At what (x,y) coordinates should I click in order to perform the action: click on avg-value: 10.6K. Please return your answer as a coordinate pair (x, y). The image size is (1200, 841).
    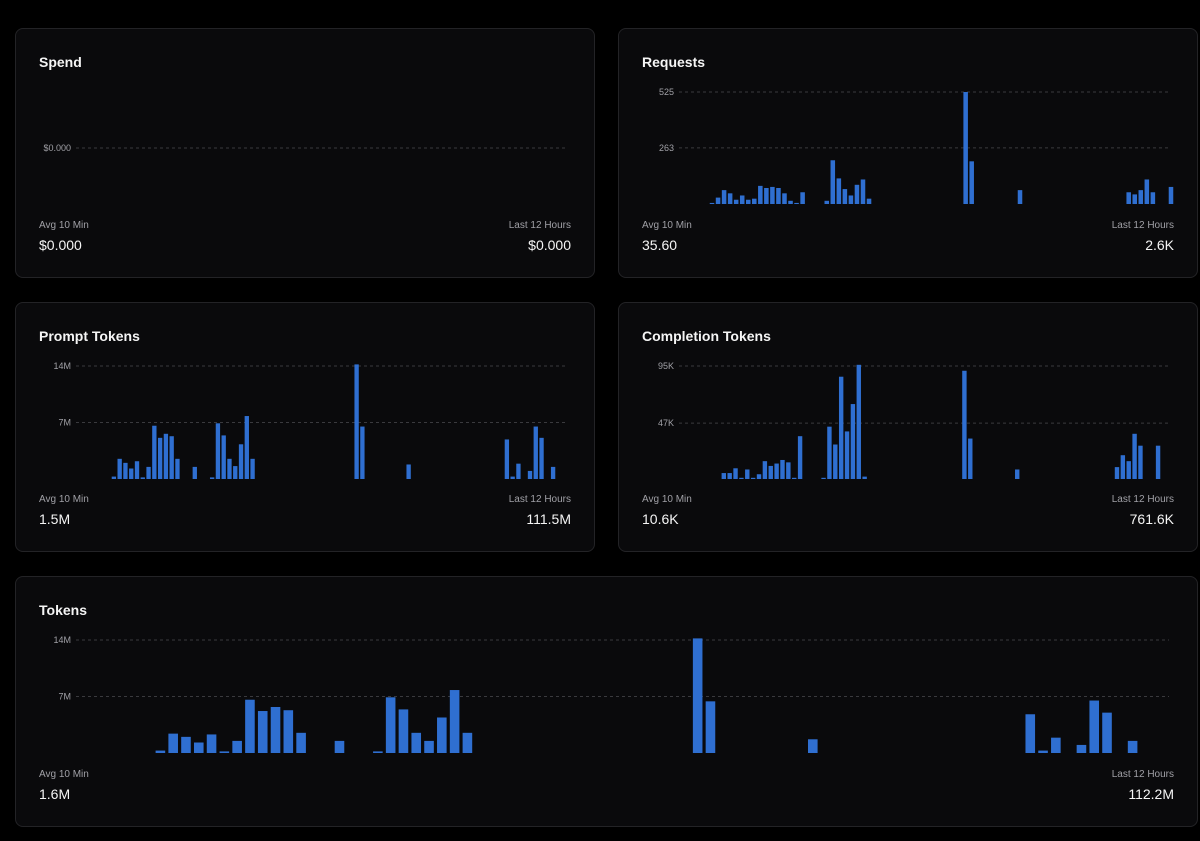
    Looking at the image, I should click on (660, 519).